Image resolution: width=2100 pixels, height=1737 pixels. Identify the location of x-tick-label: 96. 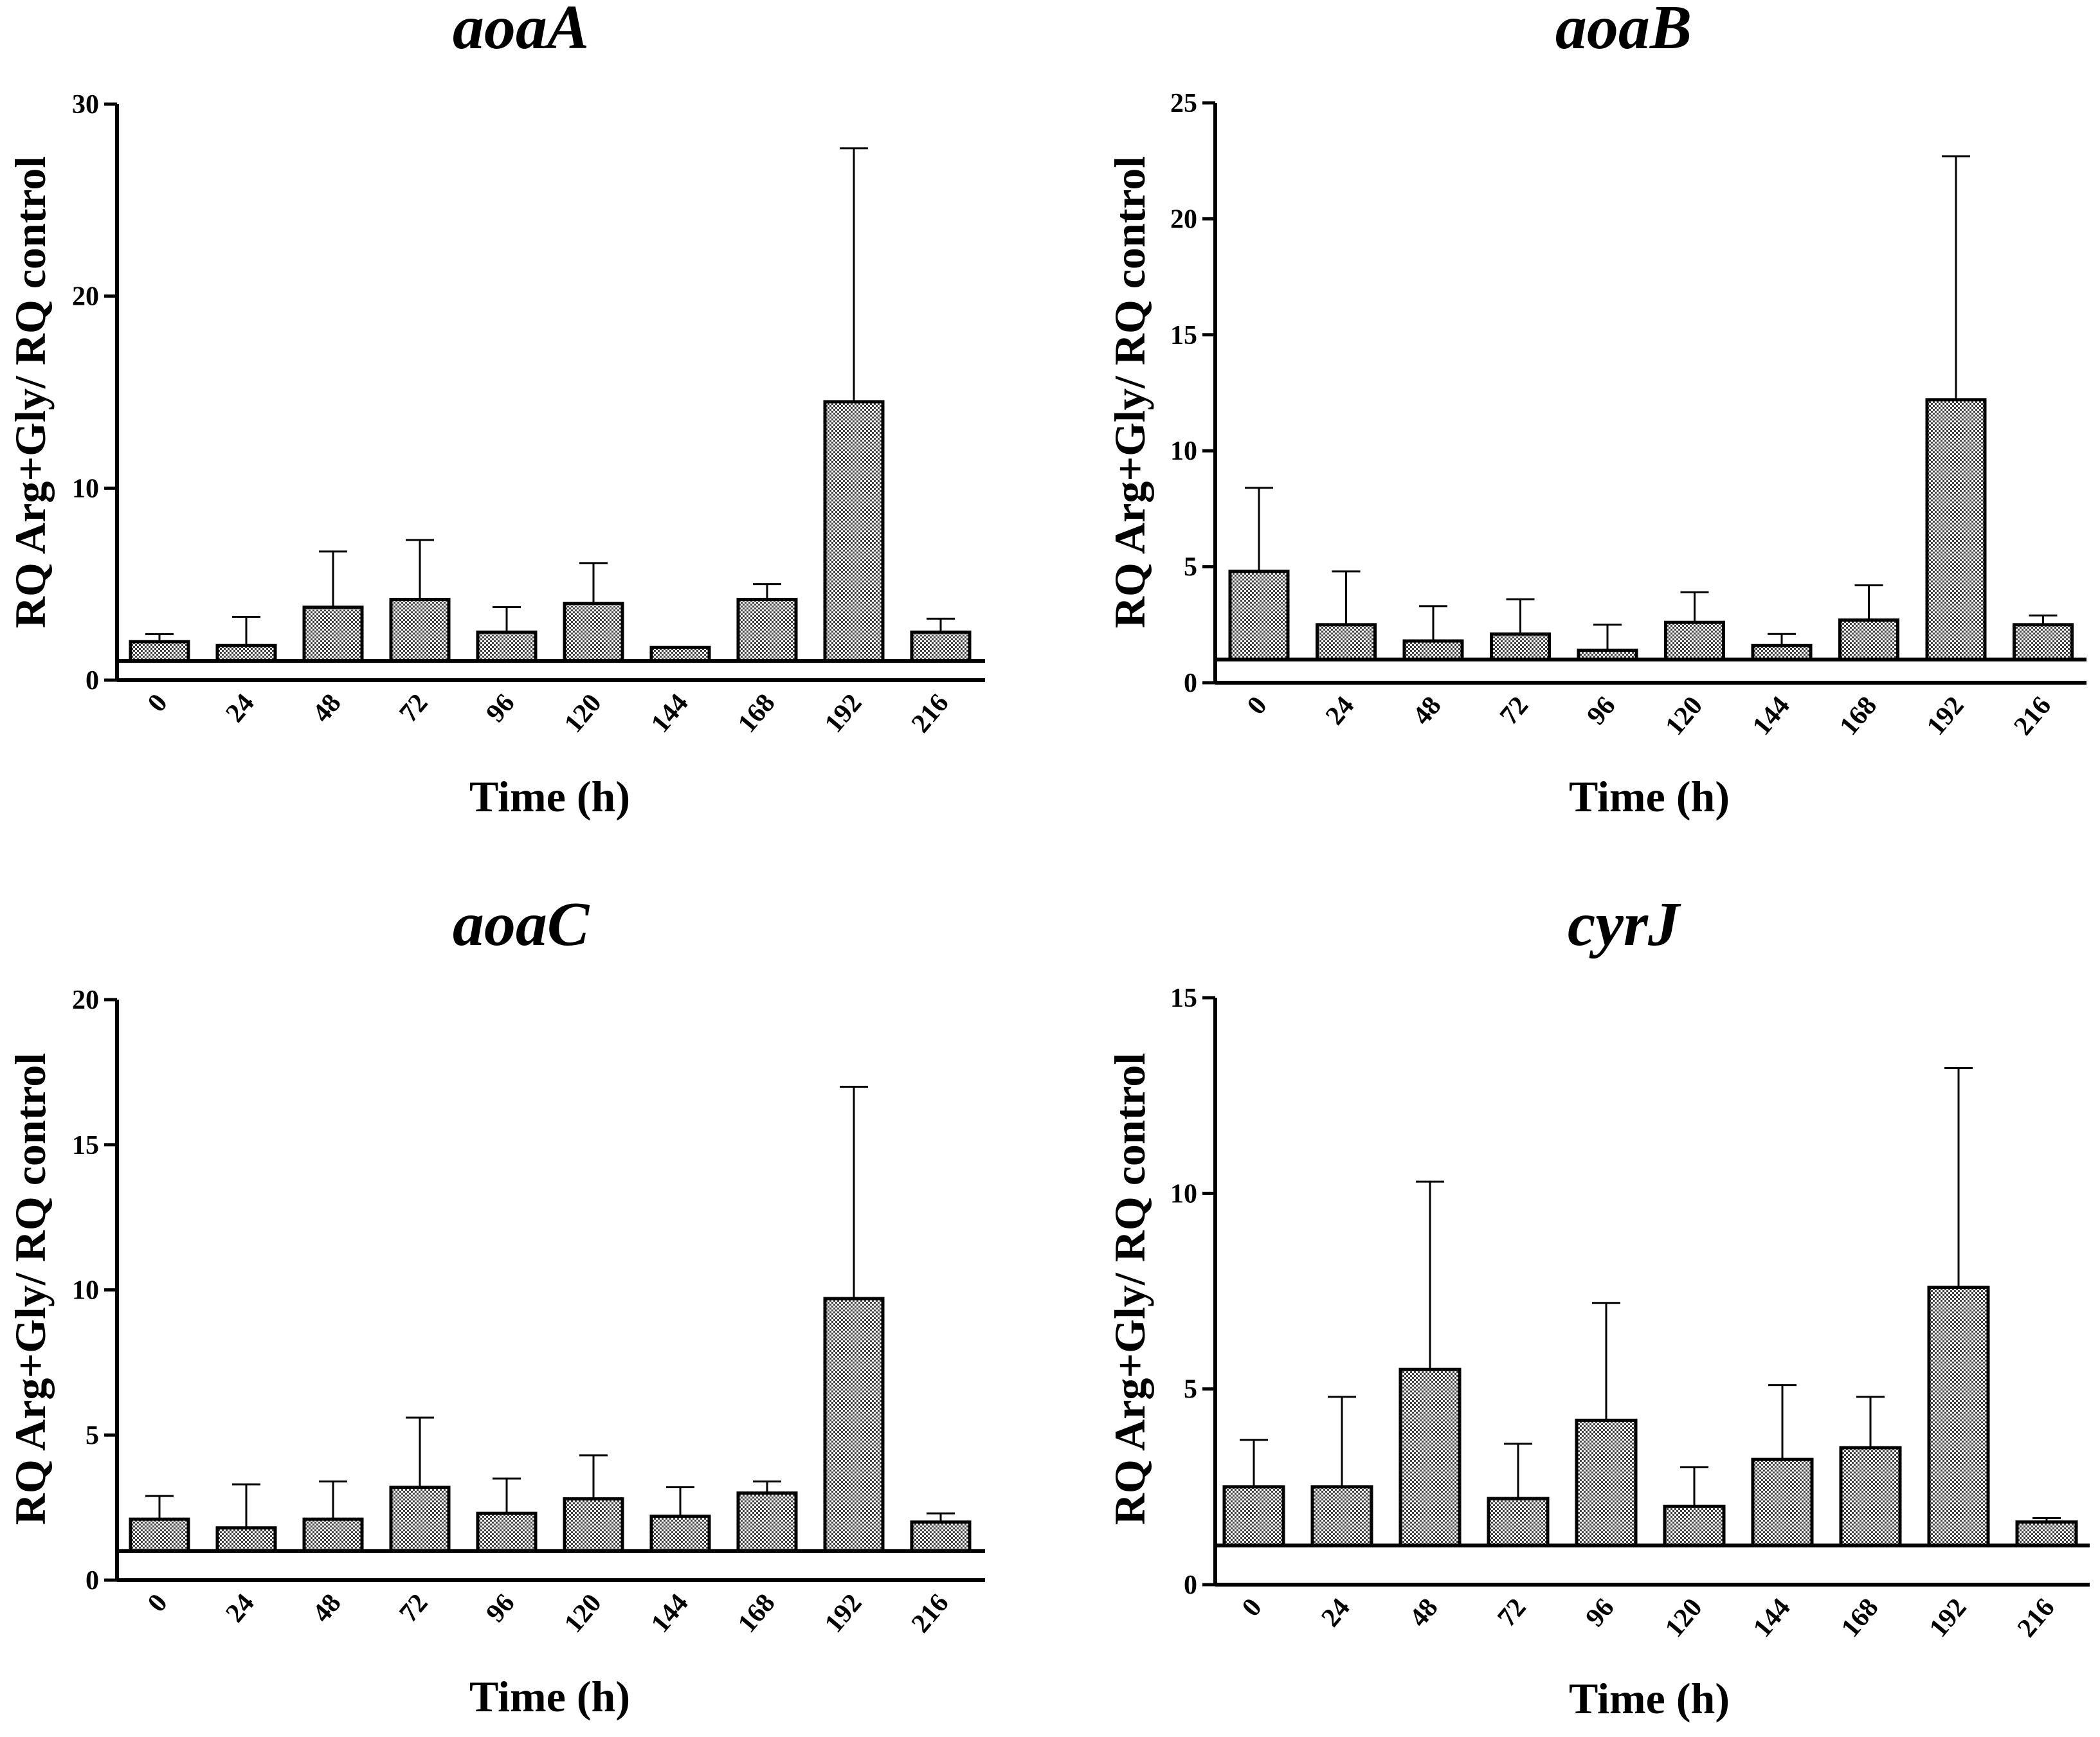
(1600, 1613).